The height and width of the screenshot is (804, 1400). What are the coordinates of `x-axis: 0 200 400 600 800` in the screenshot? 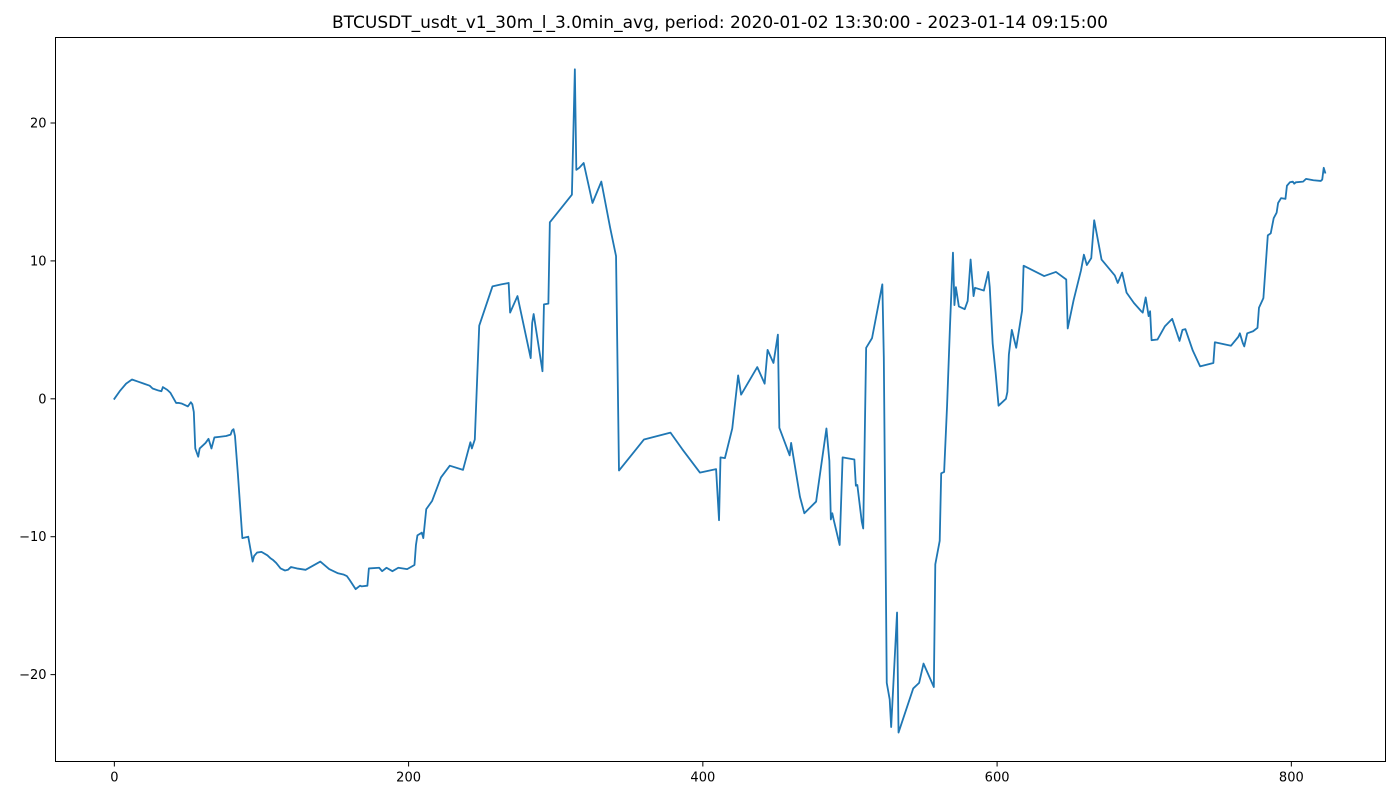 It's located at (707, 773).